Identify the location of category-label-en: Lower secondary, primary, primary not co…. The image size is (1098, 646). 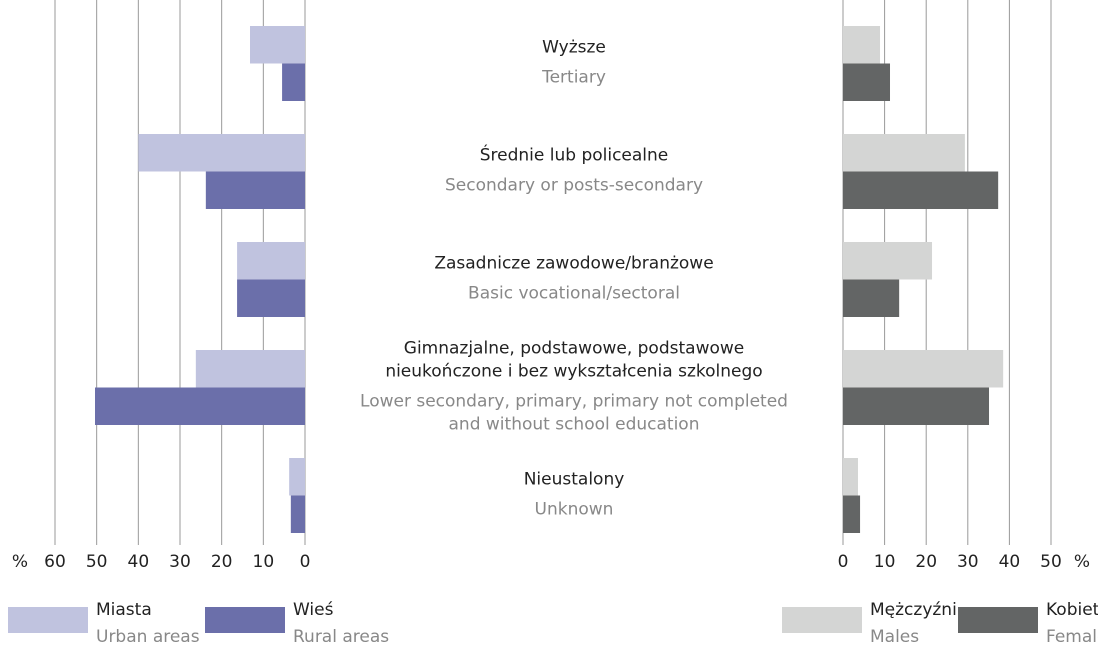
(574, 402).